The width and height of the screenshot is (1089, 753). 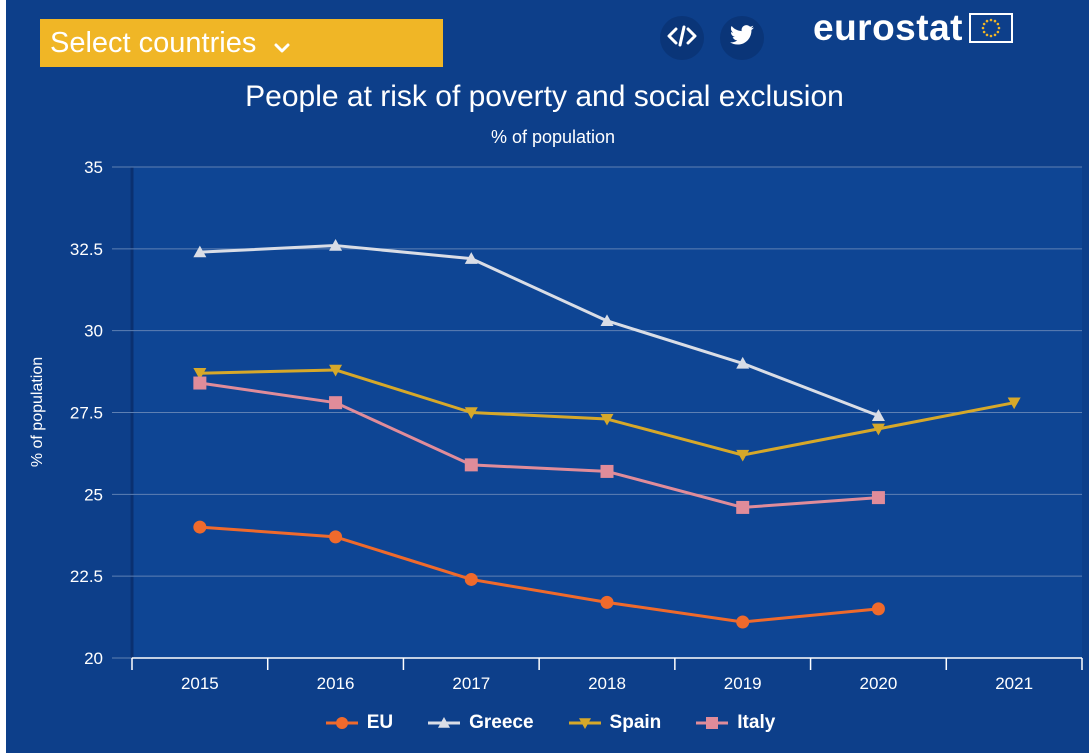 I want to click on series-line-italy, so click(x=539, y=445).